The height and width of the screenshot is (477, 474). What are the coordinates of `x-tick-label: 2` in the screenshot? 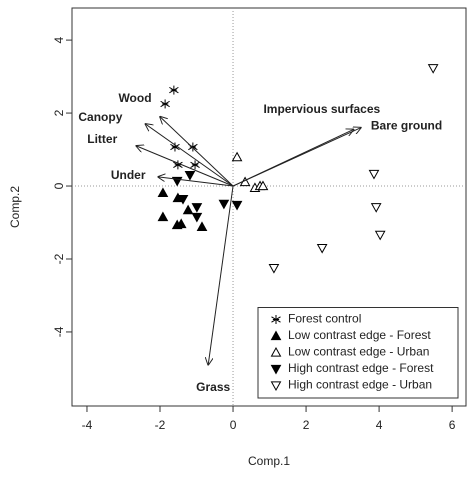 It's located at (306, 425).